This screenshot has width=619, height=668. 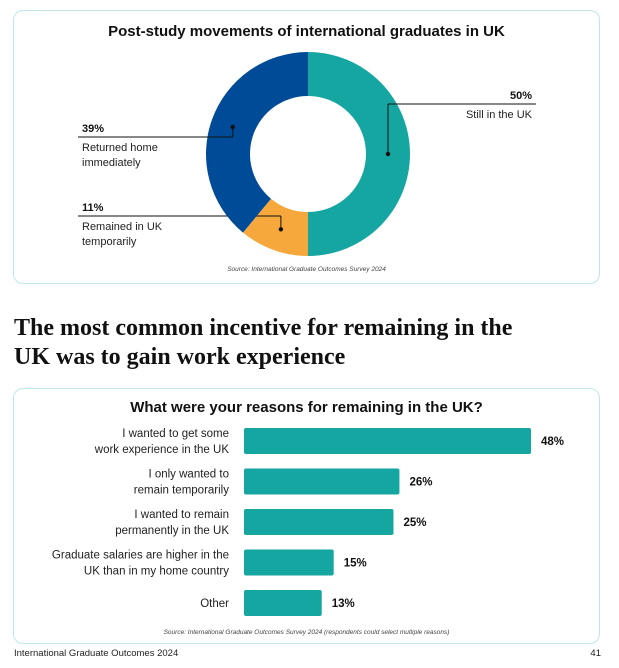 What do you see at coordinates (162, 450) in the screenshot?
I see `bar-category-label: work experience in the UK` at bounding box center [162, 450].